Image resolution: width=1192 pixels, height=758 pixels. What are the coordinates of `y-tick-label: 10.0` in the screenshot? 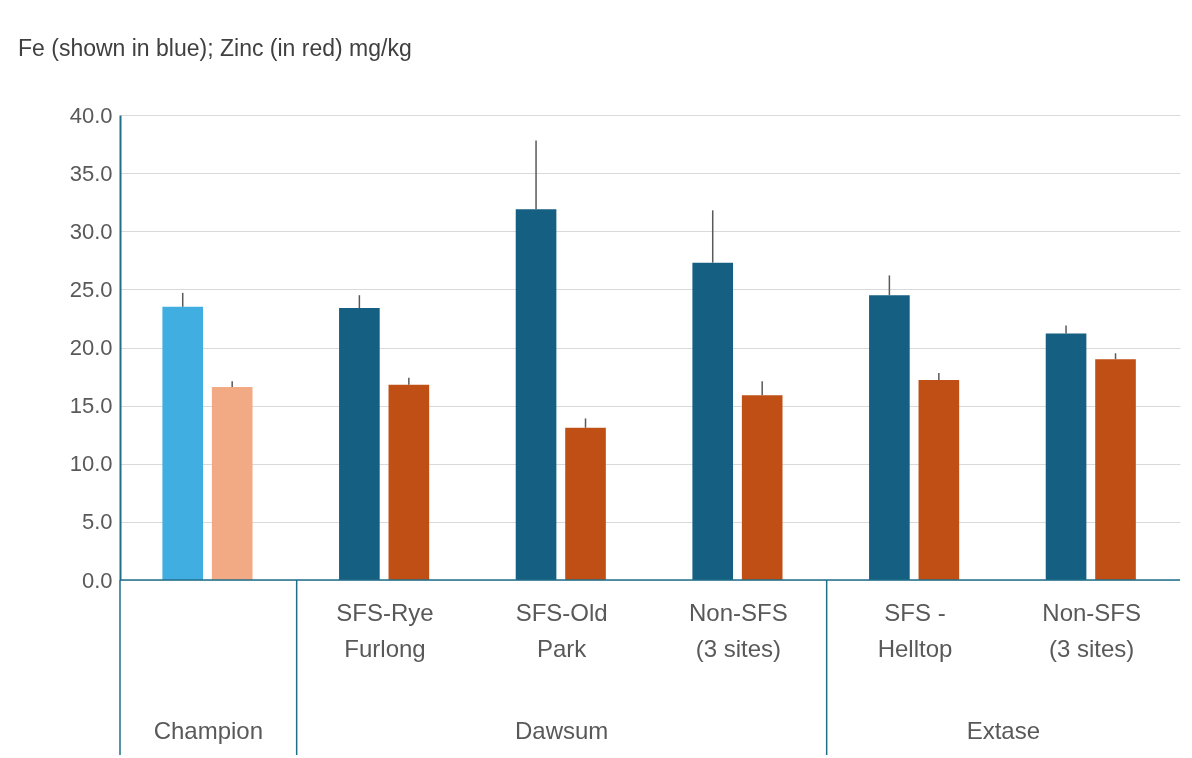 It's located at (91, 464).